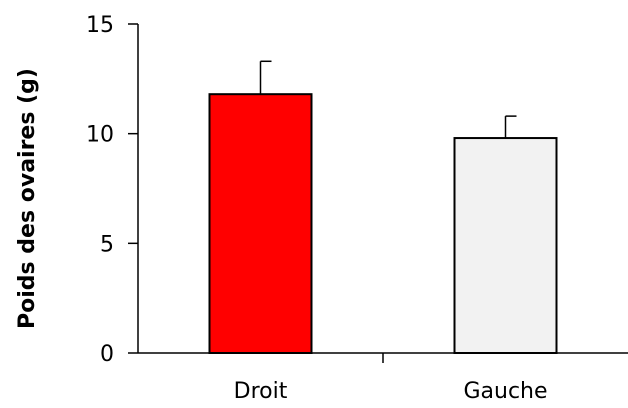 This screenshot has width=628, height=408. What do you see at coordinates (27, 198) in the screenshot?
I see `y-axis-label: Poids des ovaires (g)` at bounding box center [27, 198].